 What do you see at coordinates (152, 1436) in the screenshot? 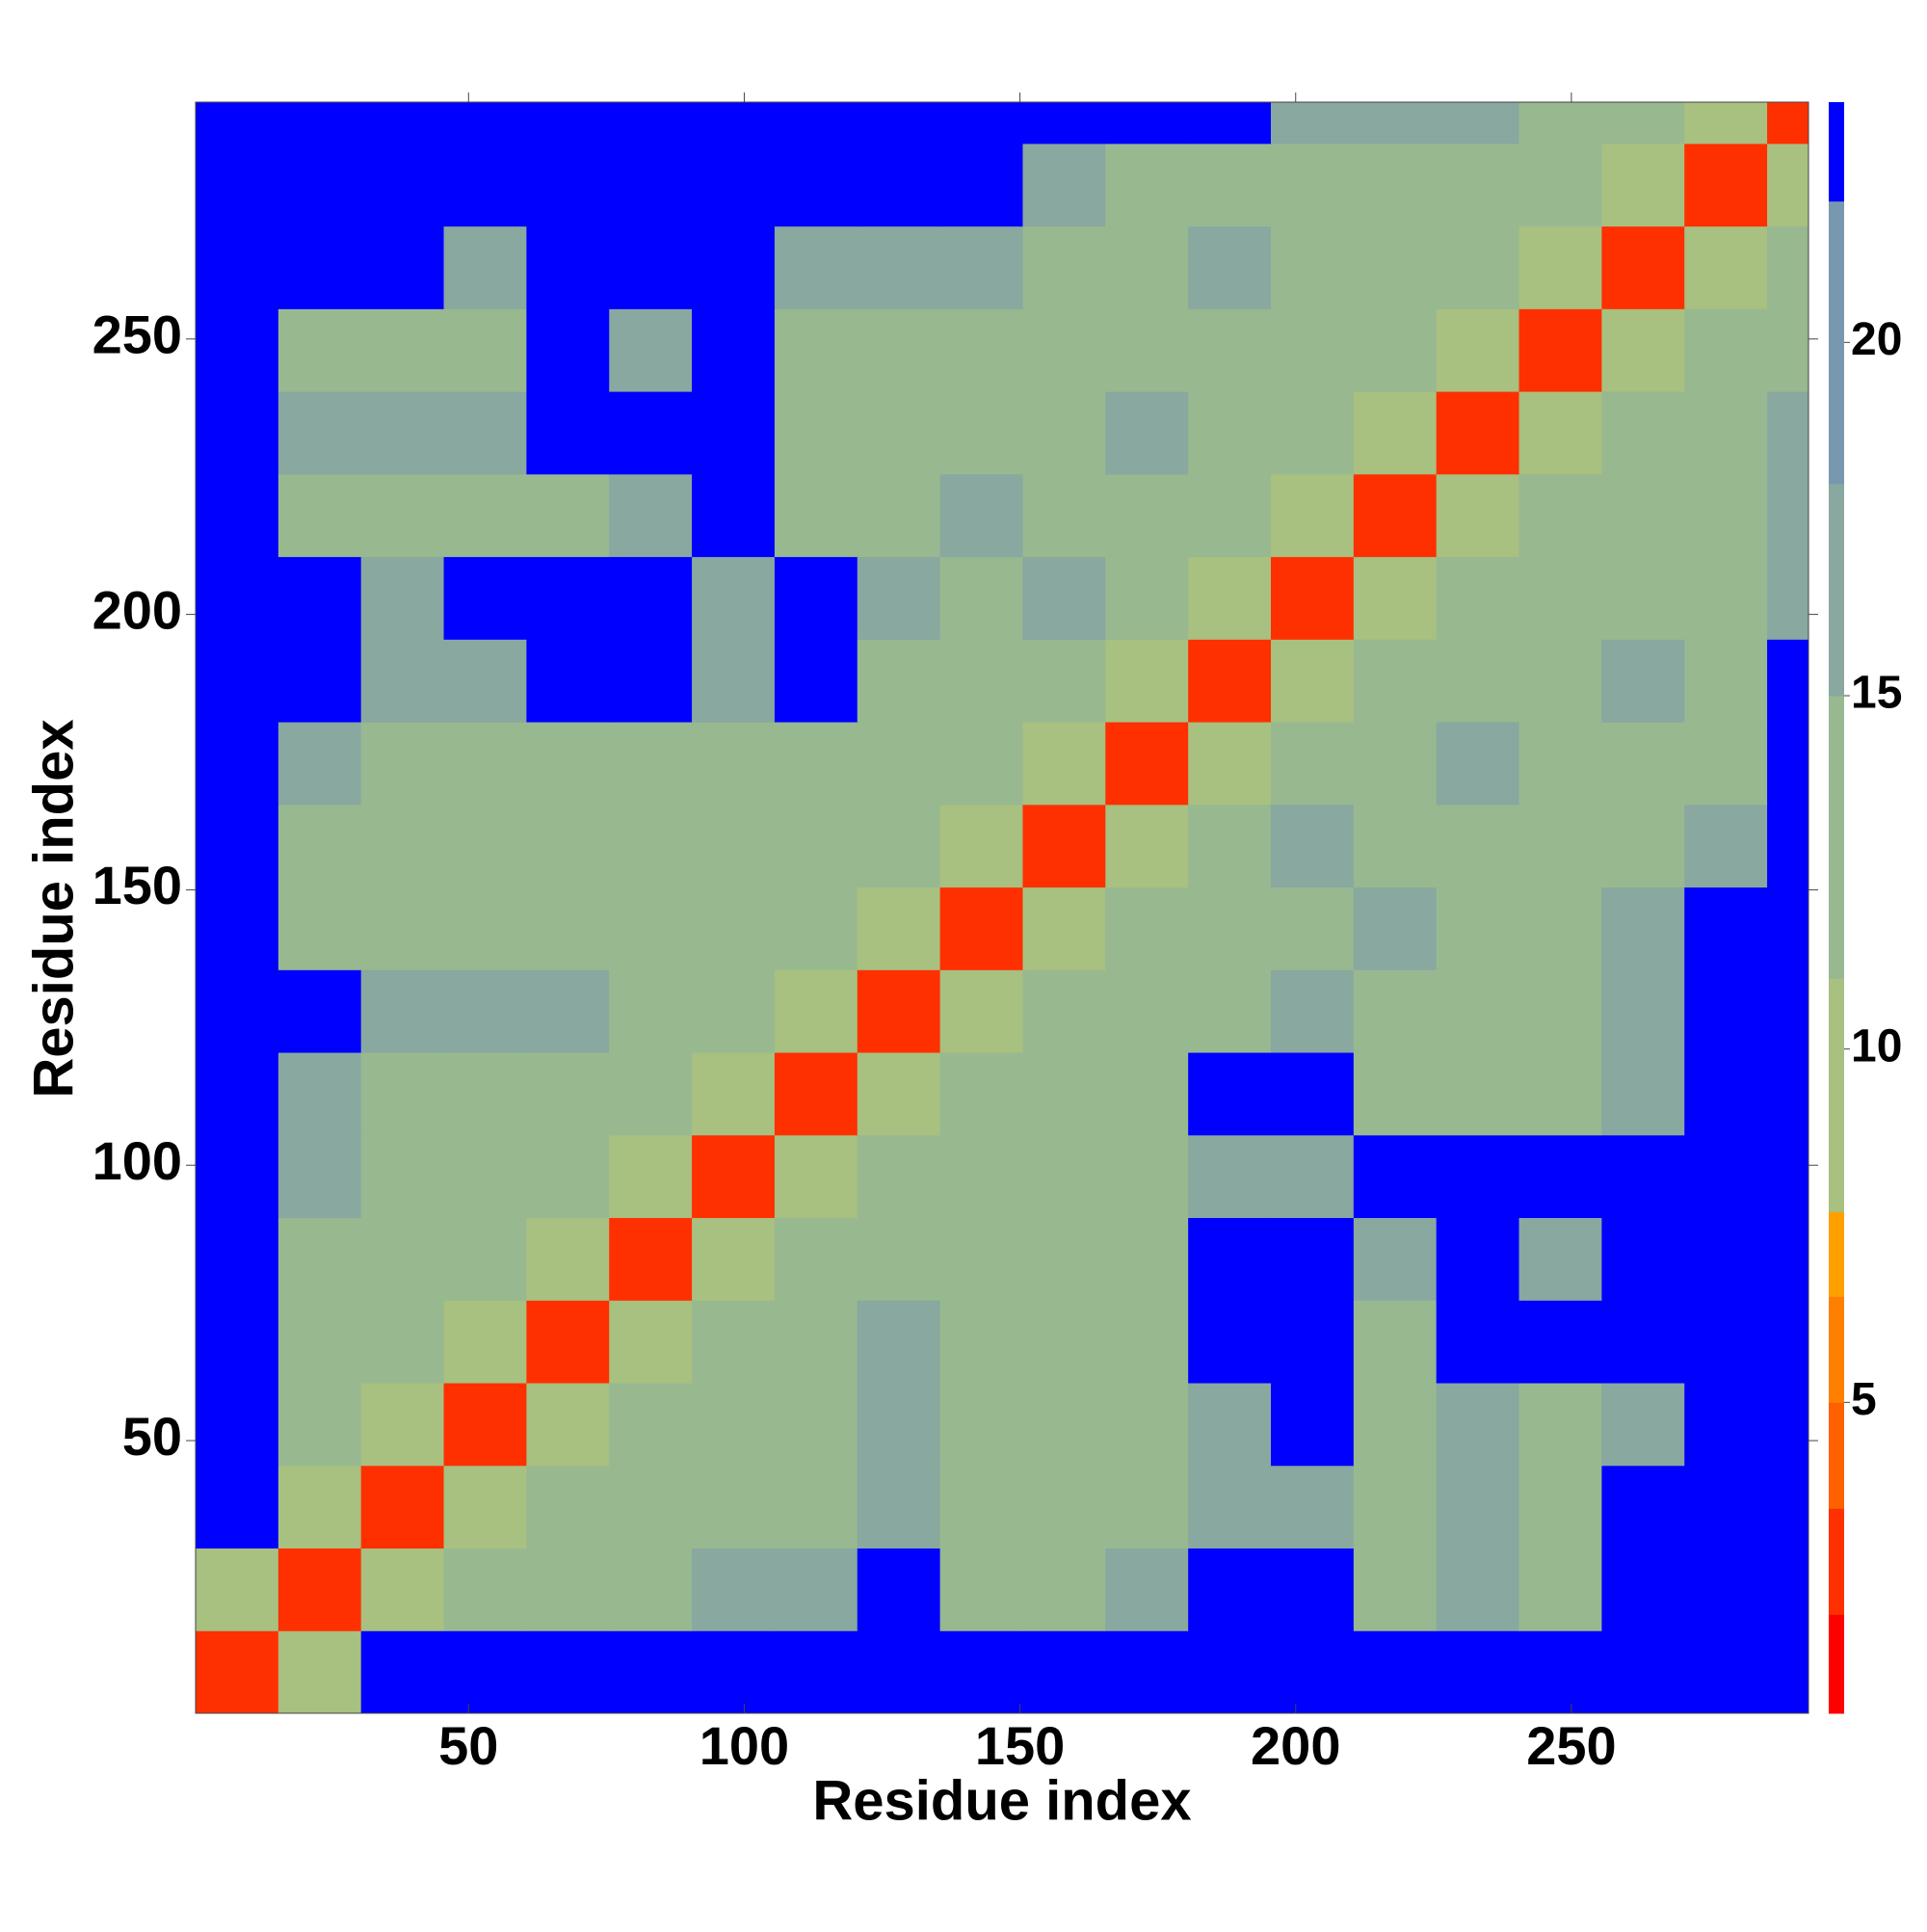
I see `y-tick-label: 50` at bounding box center [152, 1436].